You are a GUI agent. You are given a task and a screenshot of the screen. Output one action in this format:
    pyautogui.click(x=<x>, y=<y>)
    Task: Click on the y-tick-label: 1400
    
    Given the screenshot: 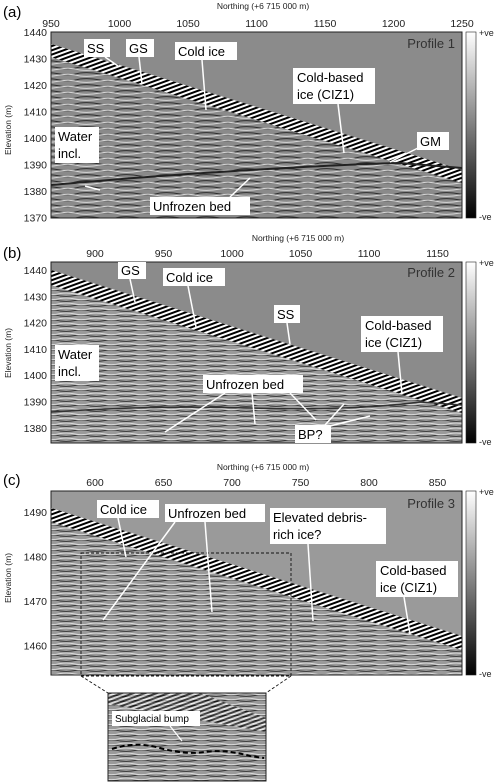 What is the action you would take?
    pyautogui.click(x=36, y=376)
    